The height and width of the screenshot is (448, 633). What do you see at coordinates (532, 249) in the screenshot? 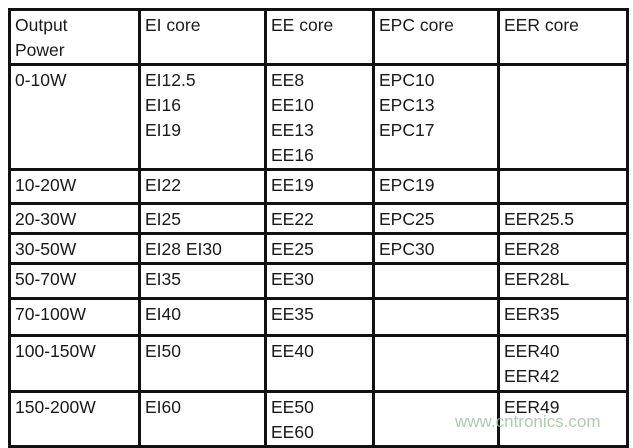
I see `cell-text: EER28` at bounding box center [532, 249].